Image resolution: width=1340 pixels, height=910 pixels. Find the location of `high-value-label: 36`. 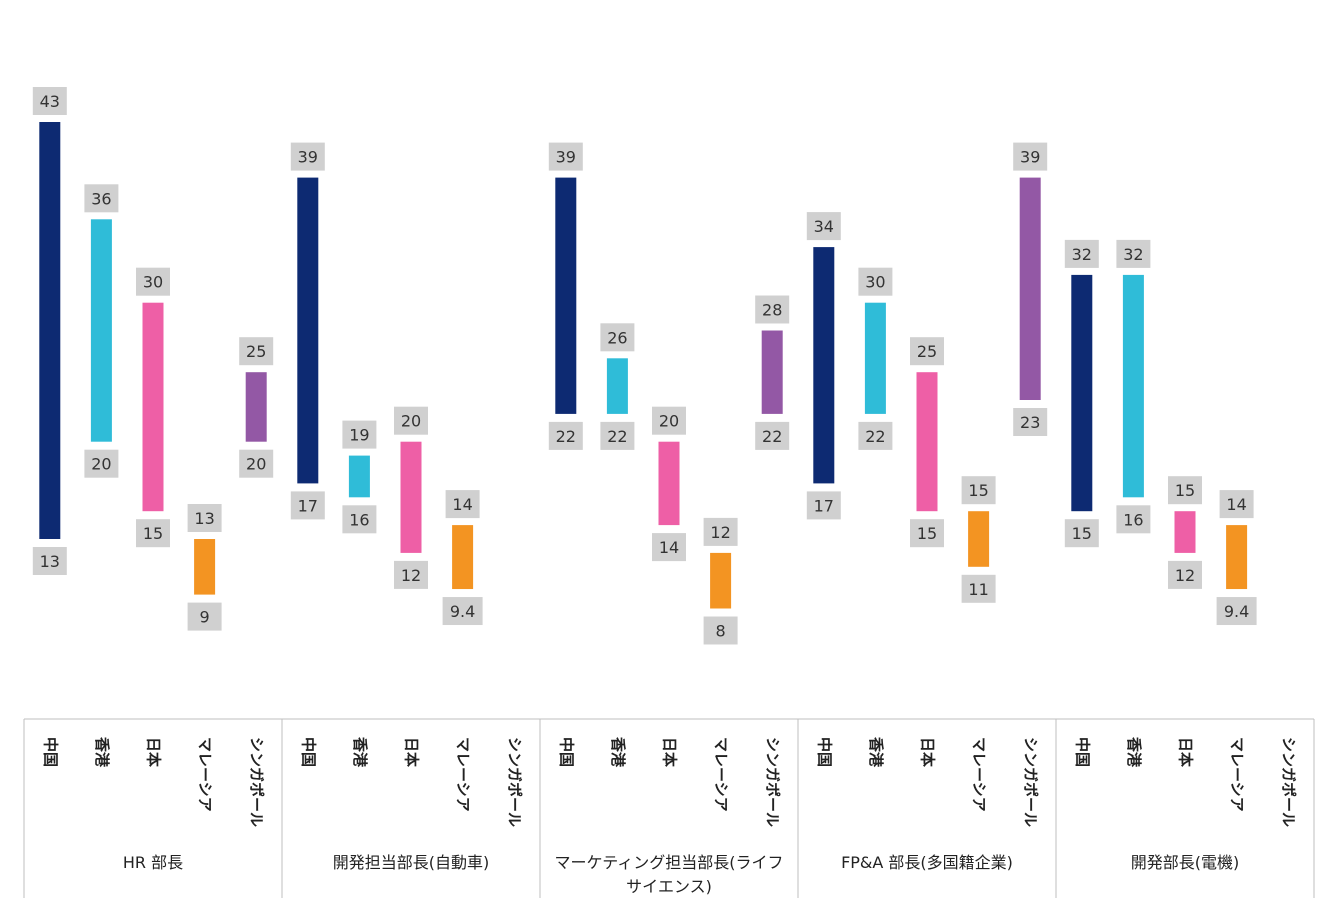

high-value-label: 36 is located at coordinates (101, 198).